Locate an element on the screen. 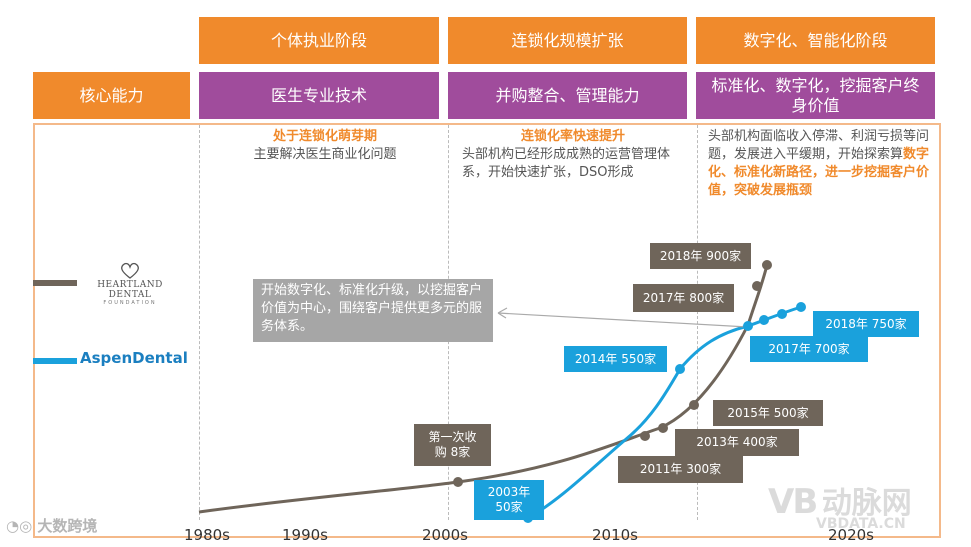  heartland-legend-swatch is located at coordinates (55, 283).